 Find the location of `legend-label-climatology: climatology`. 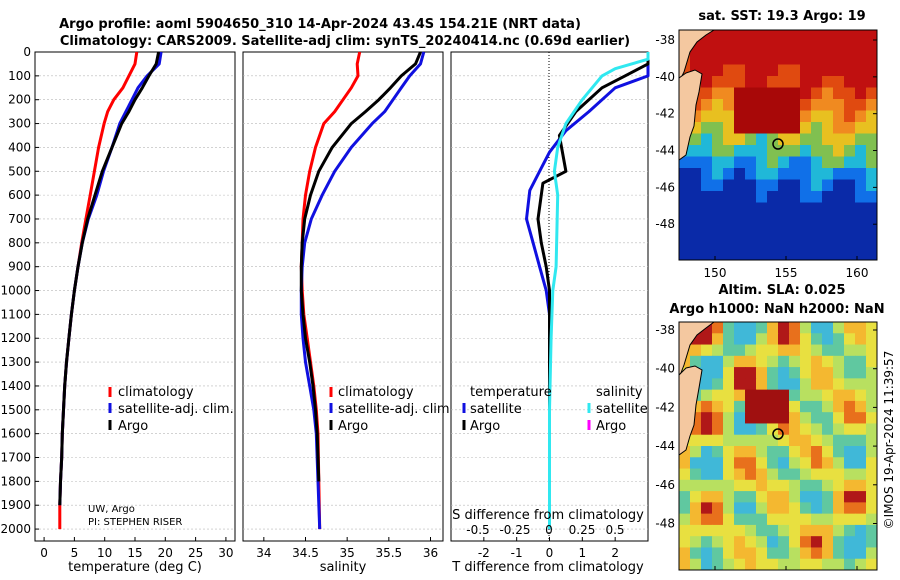

legend-label-climatology: climatology is located at coordinates (376, 392).